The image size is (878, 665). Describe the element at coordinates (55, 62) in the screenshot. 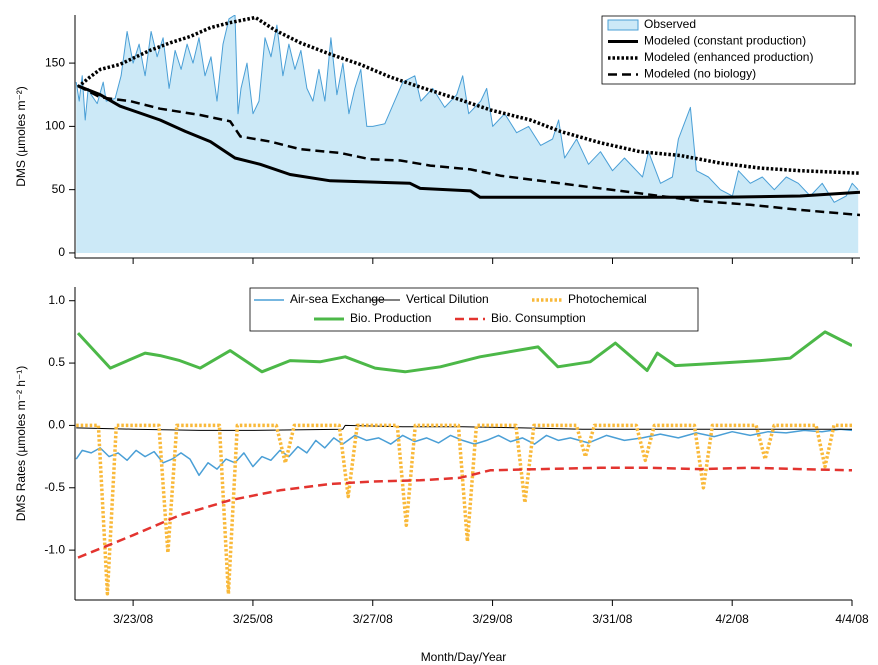

I see `y-tick-label: 150` at that location.